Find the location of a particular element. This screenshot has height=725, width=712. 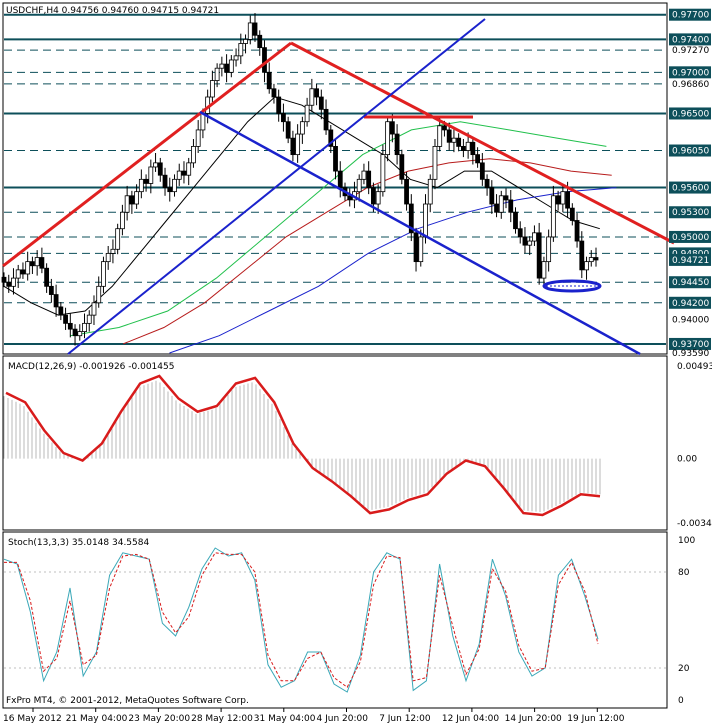

price-label: 0.95300 is located at coordinates (690, 213).